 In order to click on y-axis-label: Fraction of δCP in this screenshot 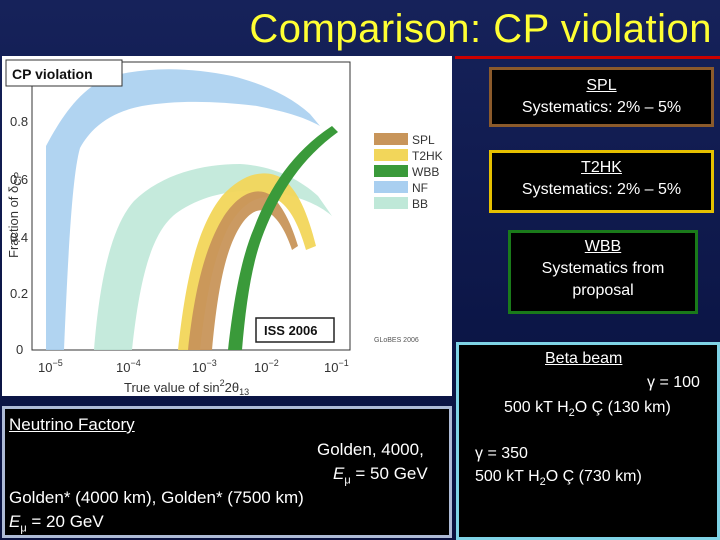, I will do `click(15, 215)`.